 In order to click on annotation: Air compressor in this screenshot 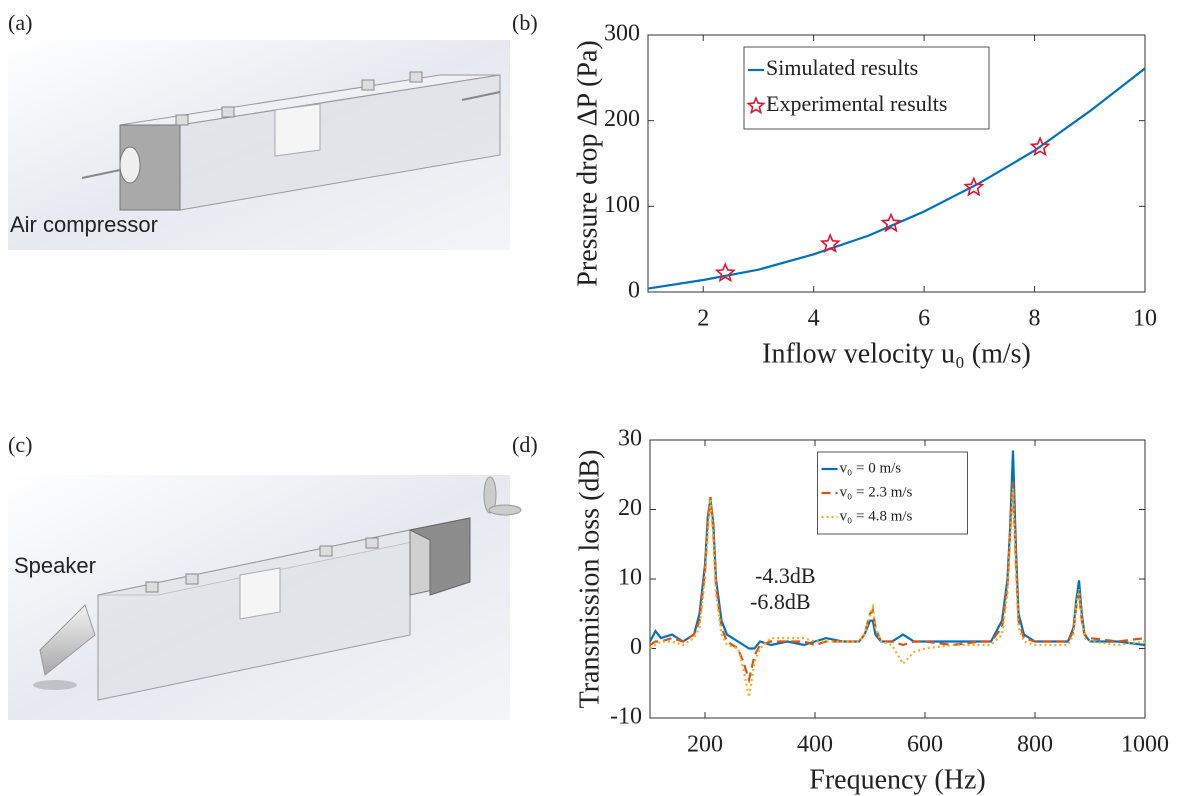, I will do `click(84, 224)`.